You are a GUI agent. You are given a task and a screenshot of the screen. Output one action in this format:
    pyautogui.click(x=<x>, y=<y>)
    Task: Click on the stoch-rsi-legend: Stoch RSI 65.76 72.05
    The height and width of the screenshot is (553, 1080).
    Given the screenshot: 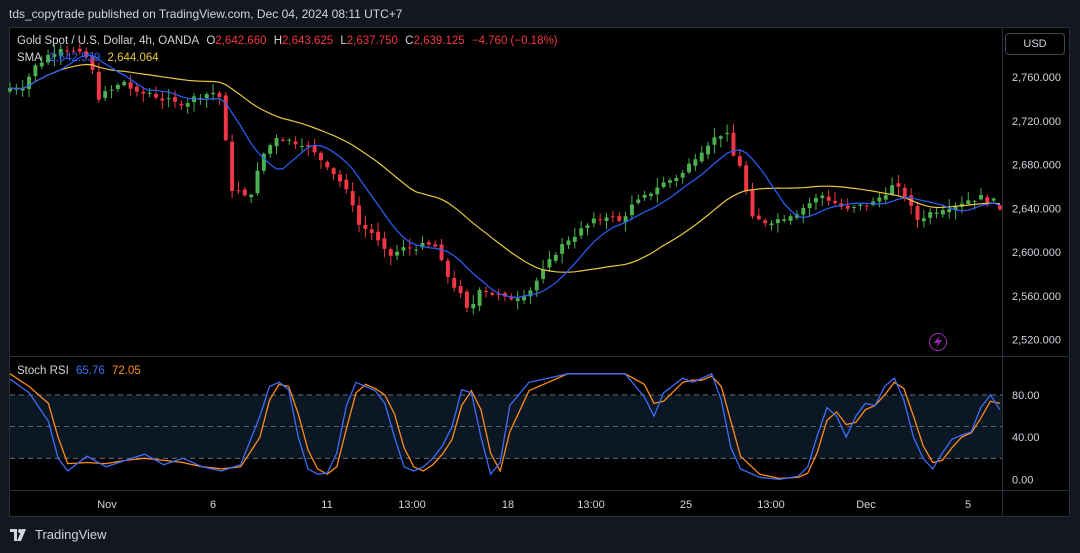 What is the action you would take?
    pyautogui.click(x=81, y=371)
    